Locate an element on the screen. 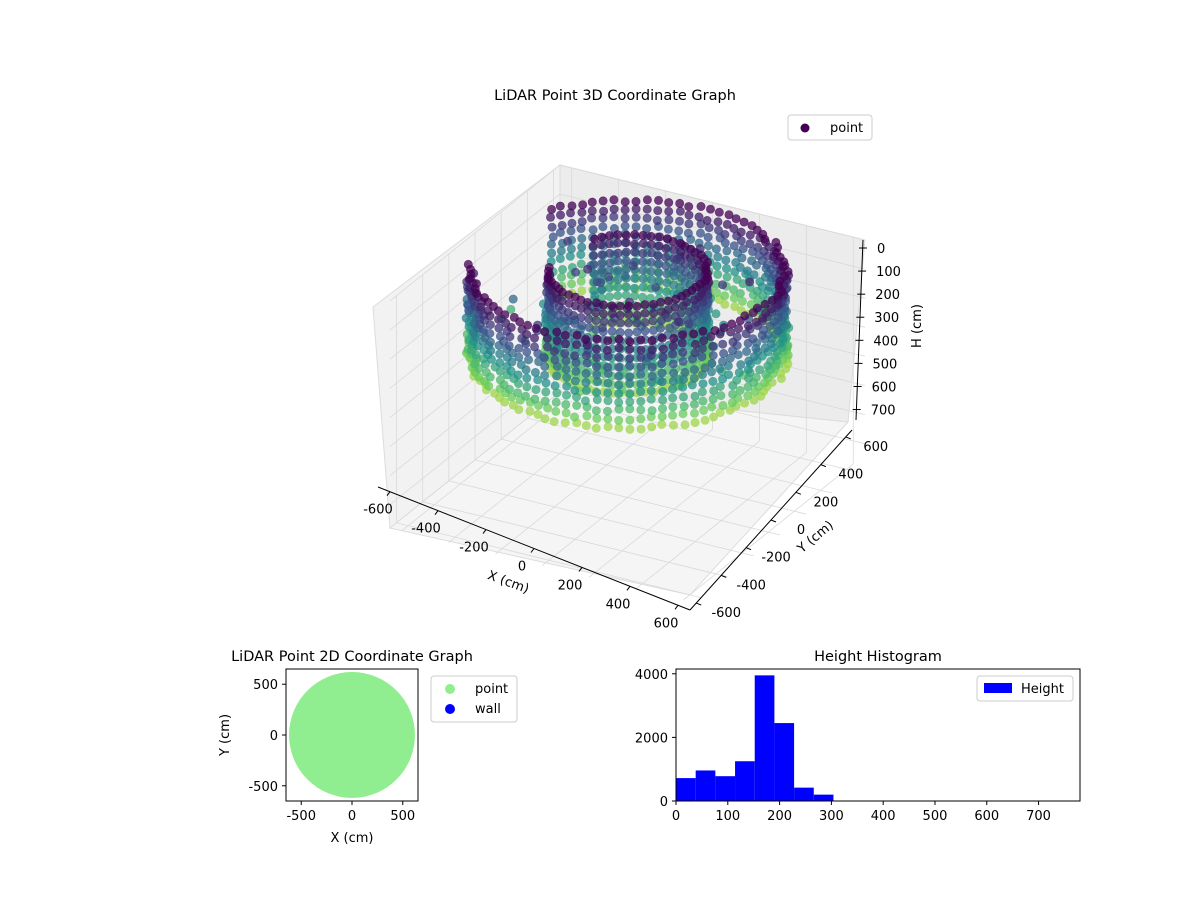  floor-pane is located at coordinates (619, 493).